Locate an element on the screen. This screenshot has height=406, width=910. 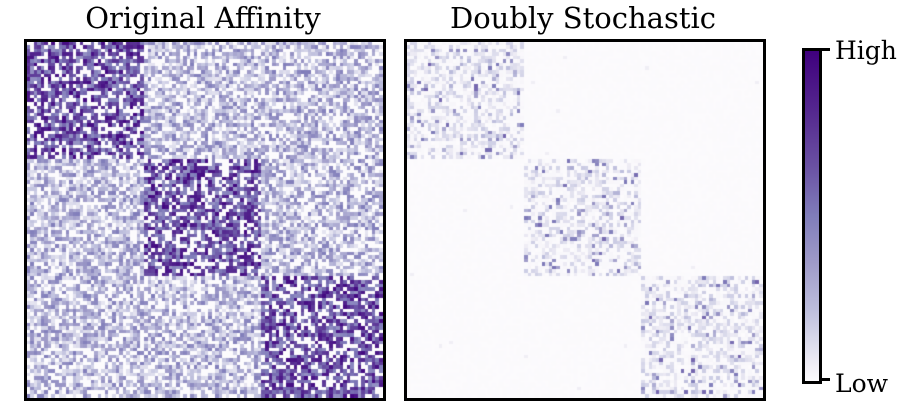
colorbar is located at coordinates (812, 216).